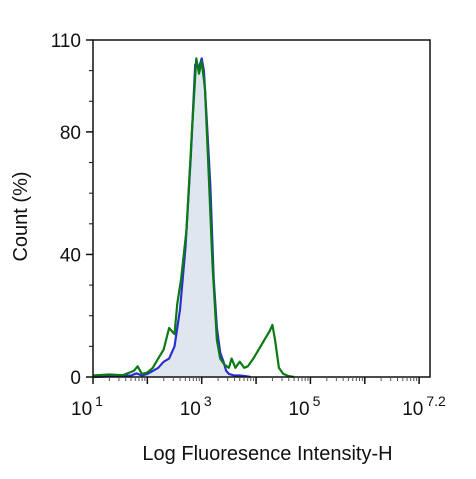  What do you see at coordinates (87, 406) in the screenshot?
I see `x-tick-label: 10 1` at bounding box center [87, 406].